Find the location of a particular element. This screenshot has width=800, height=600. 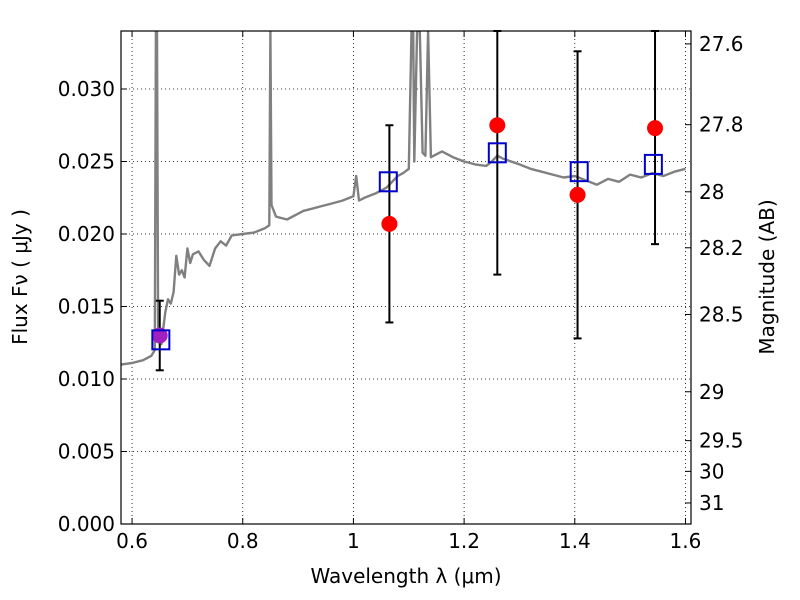

x-tick-label: 1.6 is located at coordinates (686, 541).